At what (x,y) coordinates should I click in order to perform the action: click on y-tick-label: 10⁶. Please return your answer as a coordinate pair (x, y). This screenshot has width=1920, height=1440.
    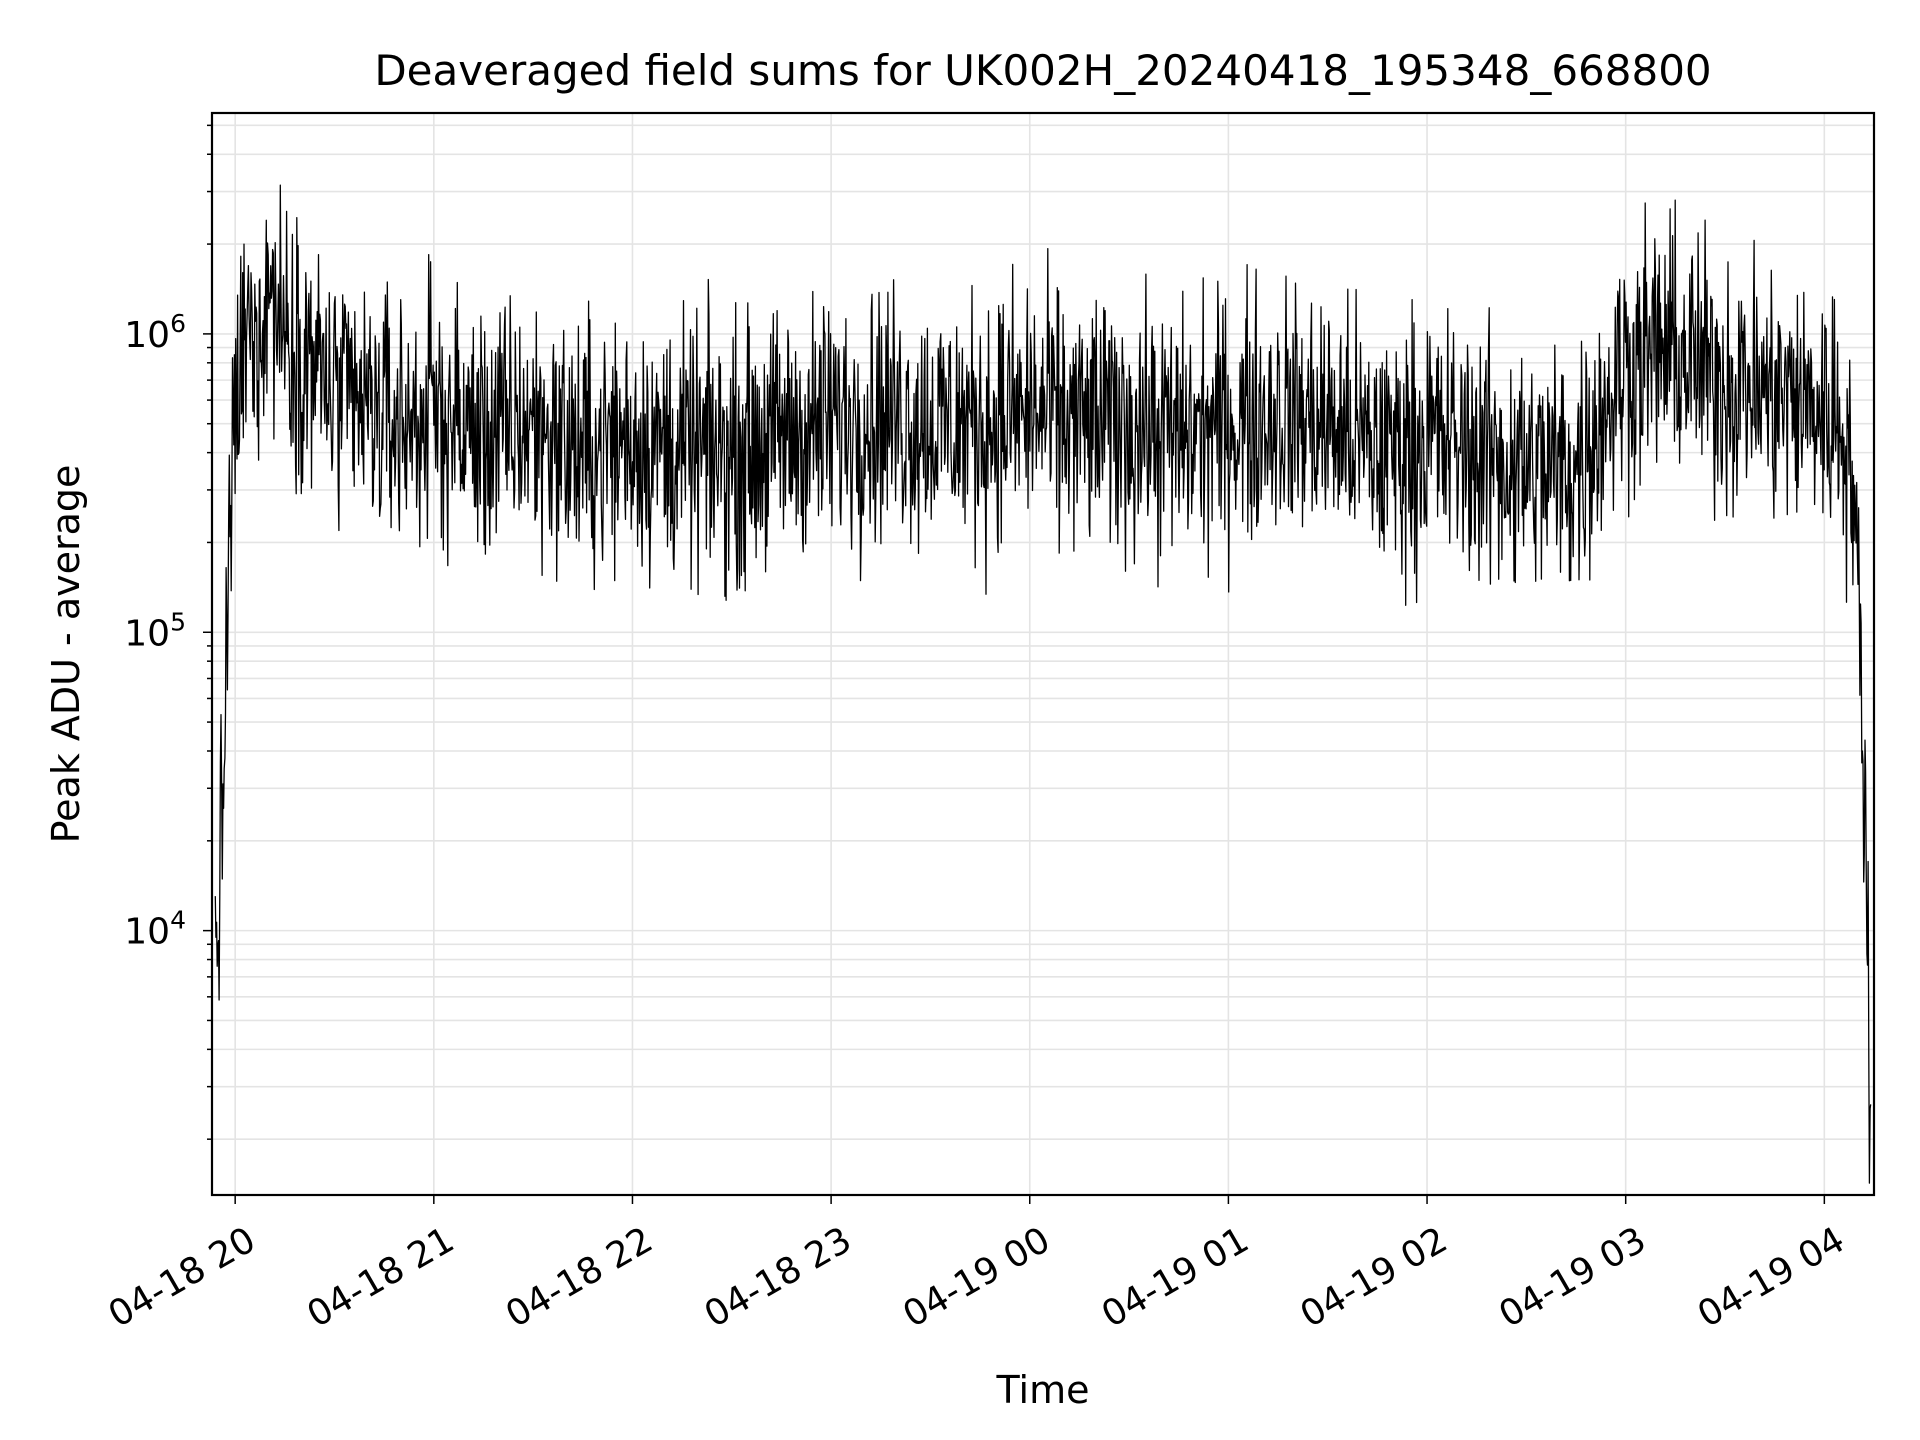
    Looking at the image, I should click on (155, 332).